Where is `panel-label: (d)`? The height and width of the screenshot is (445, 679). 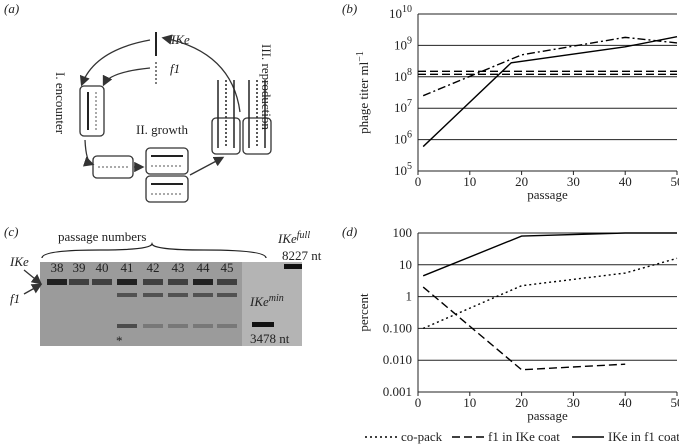
panel-label: (d) is located at coordinates (349, 231).